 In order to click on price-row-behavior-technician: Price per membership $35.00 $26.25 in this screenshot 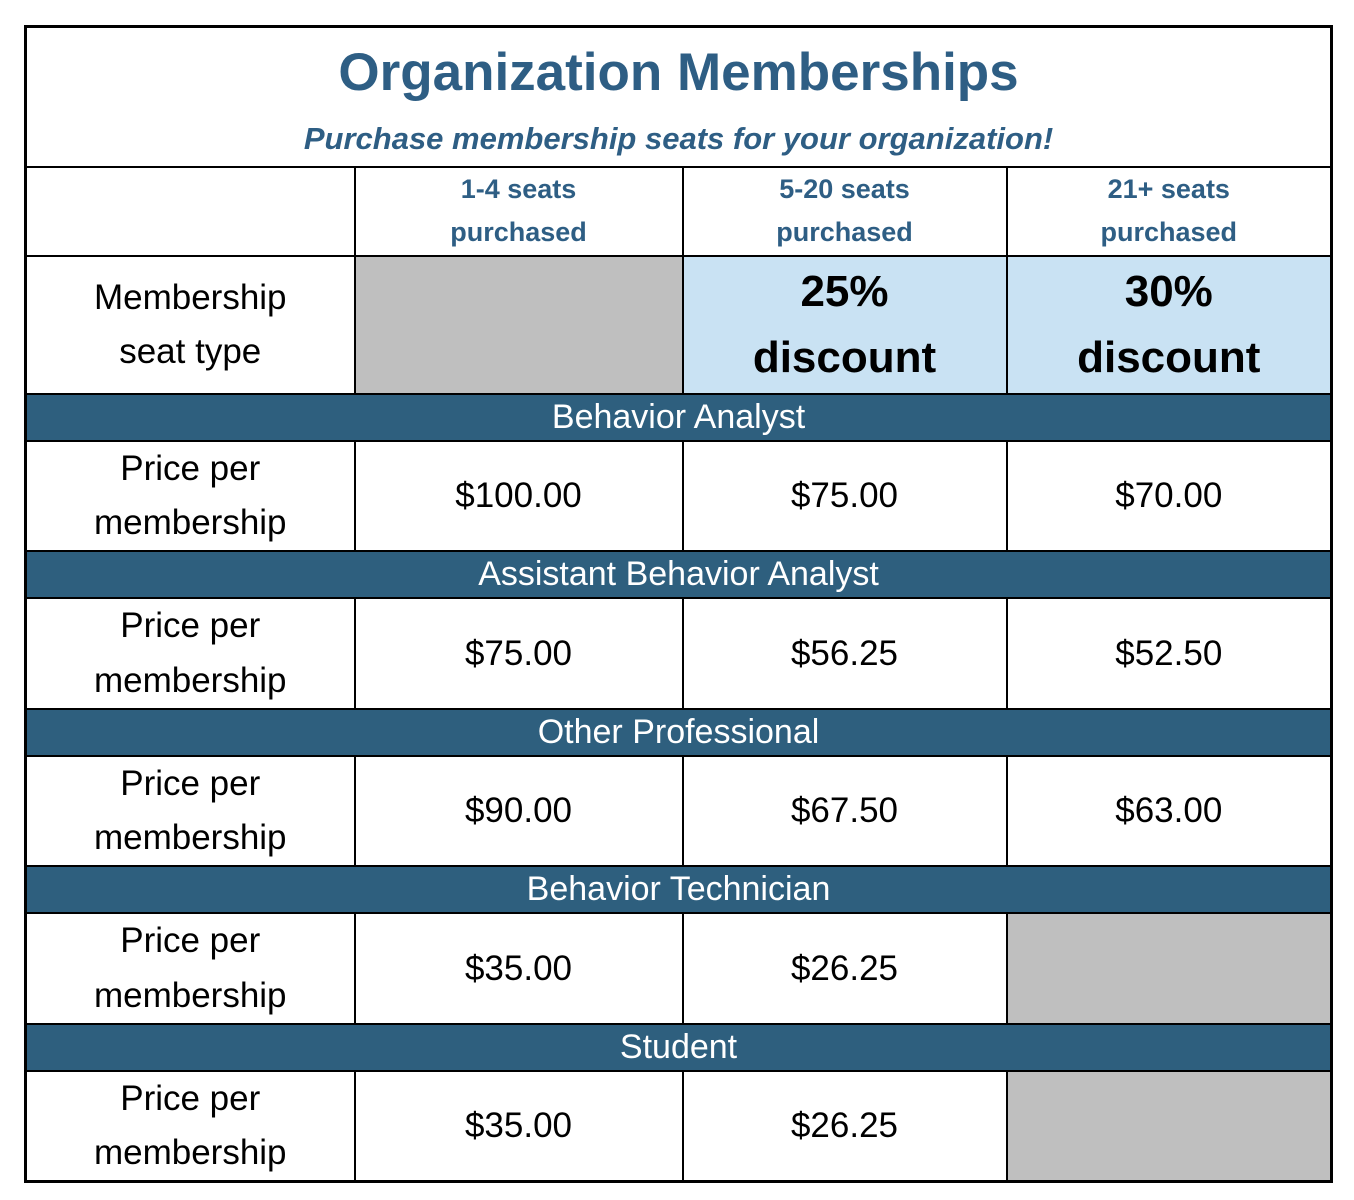, I will do `click(678, 968)`.